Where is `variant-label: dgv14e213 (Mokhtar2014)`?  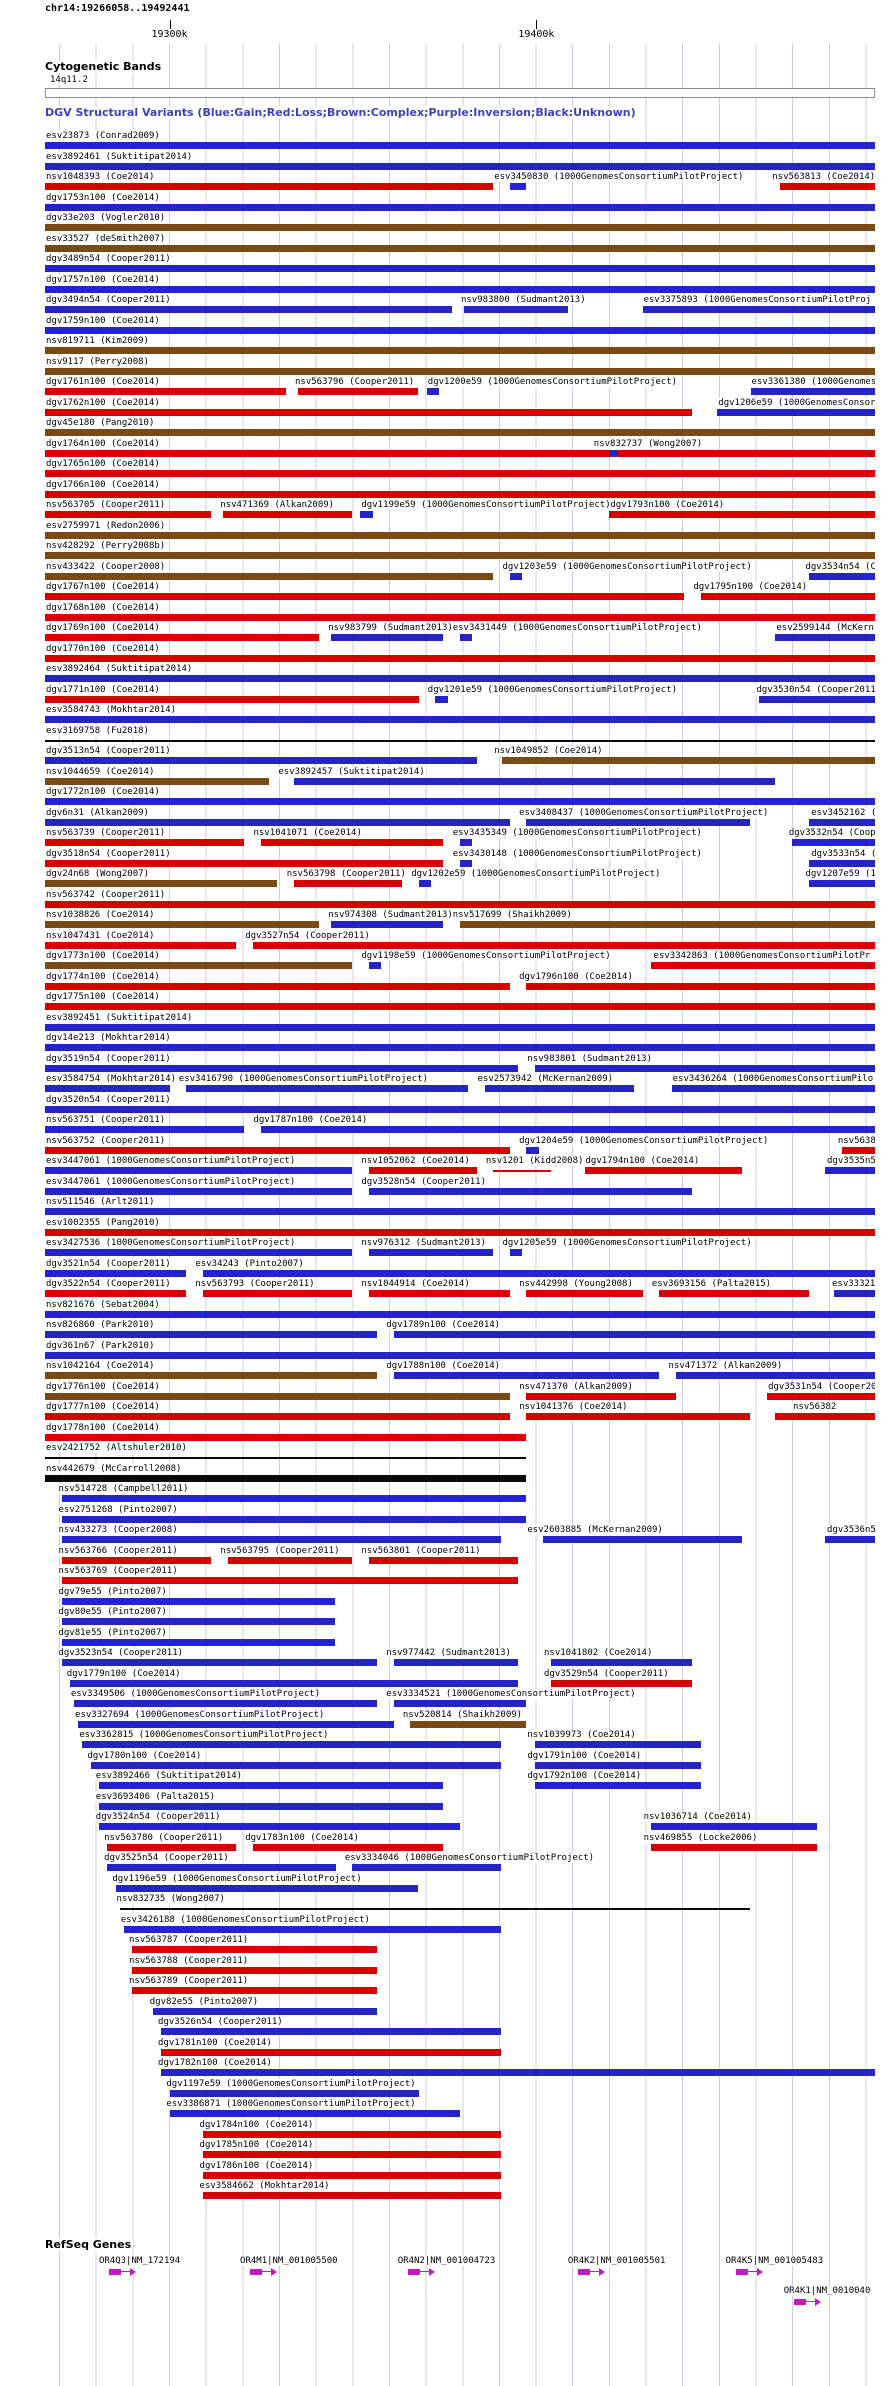 variant-label: dgv14e213 (Mokhtar2014) is located at coordinates (108, 1038).